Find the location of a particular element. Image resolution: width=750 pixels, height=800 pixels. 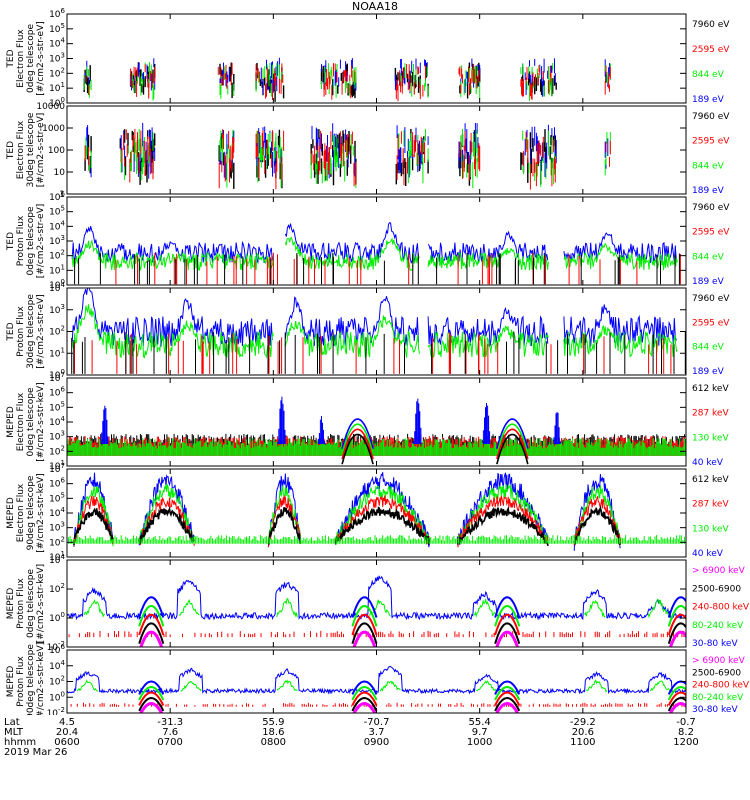

panel-1-frame is located at coordinates (376, 58).